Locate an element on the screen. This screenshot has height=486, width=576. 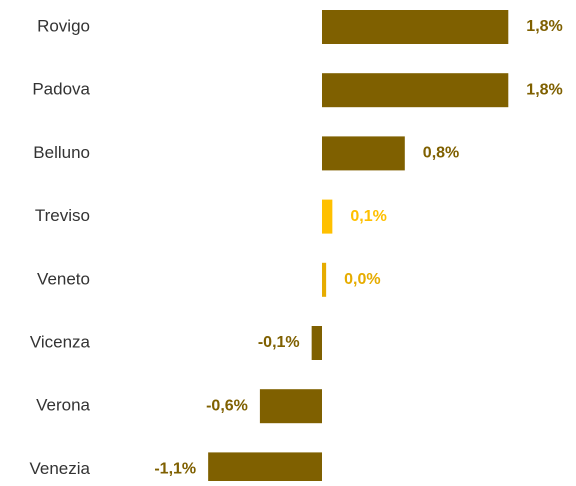
category-label: Belluno is located at coordinates (61, 152).